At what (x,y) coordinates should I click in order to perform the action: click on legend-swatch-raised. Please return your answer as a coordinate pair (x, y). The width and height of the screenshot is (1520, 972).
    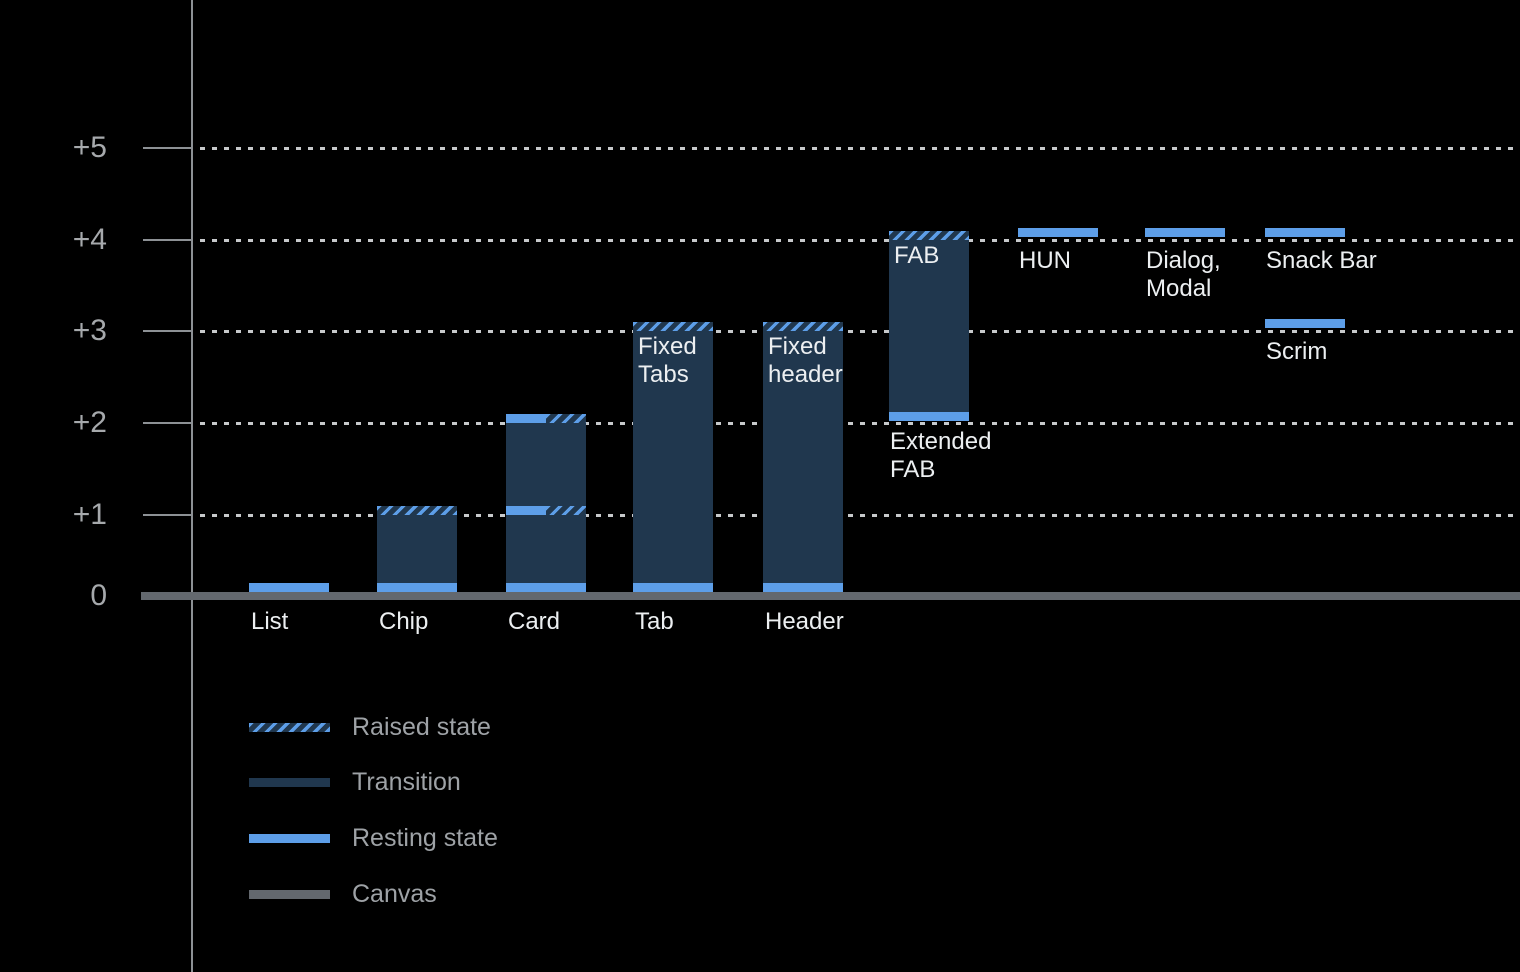
    Looking at the image, I should click on (289, 727).